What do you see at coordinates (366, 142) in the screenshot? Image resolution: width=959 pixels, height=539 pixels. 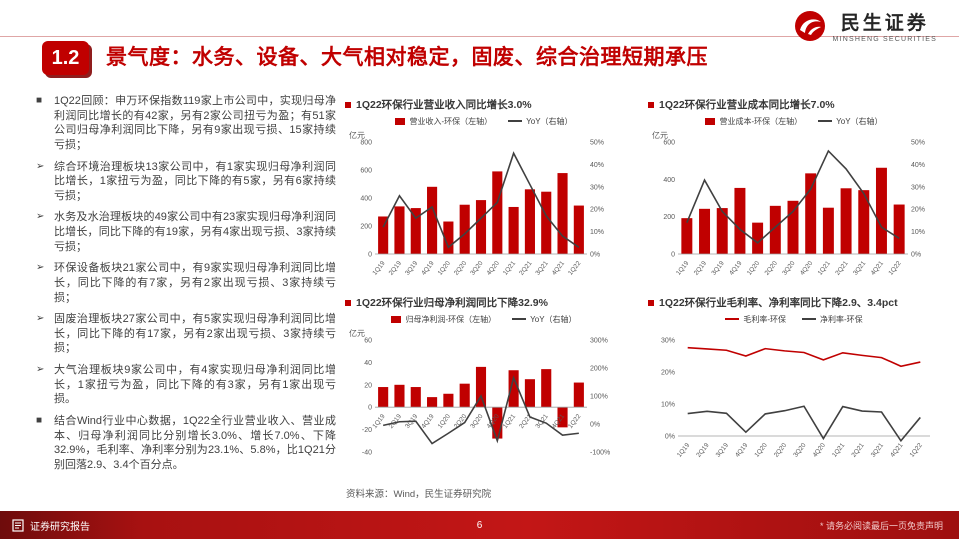 I see `svg-text: 800` at bounding box center [366, 142].